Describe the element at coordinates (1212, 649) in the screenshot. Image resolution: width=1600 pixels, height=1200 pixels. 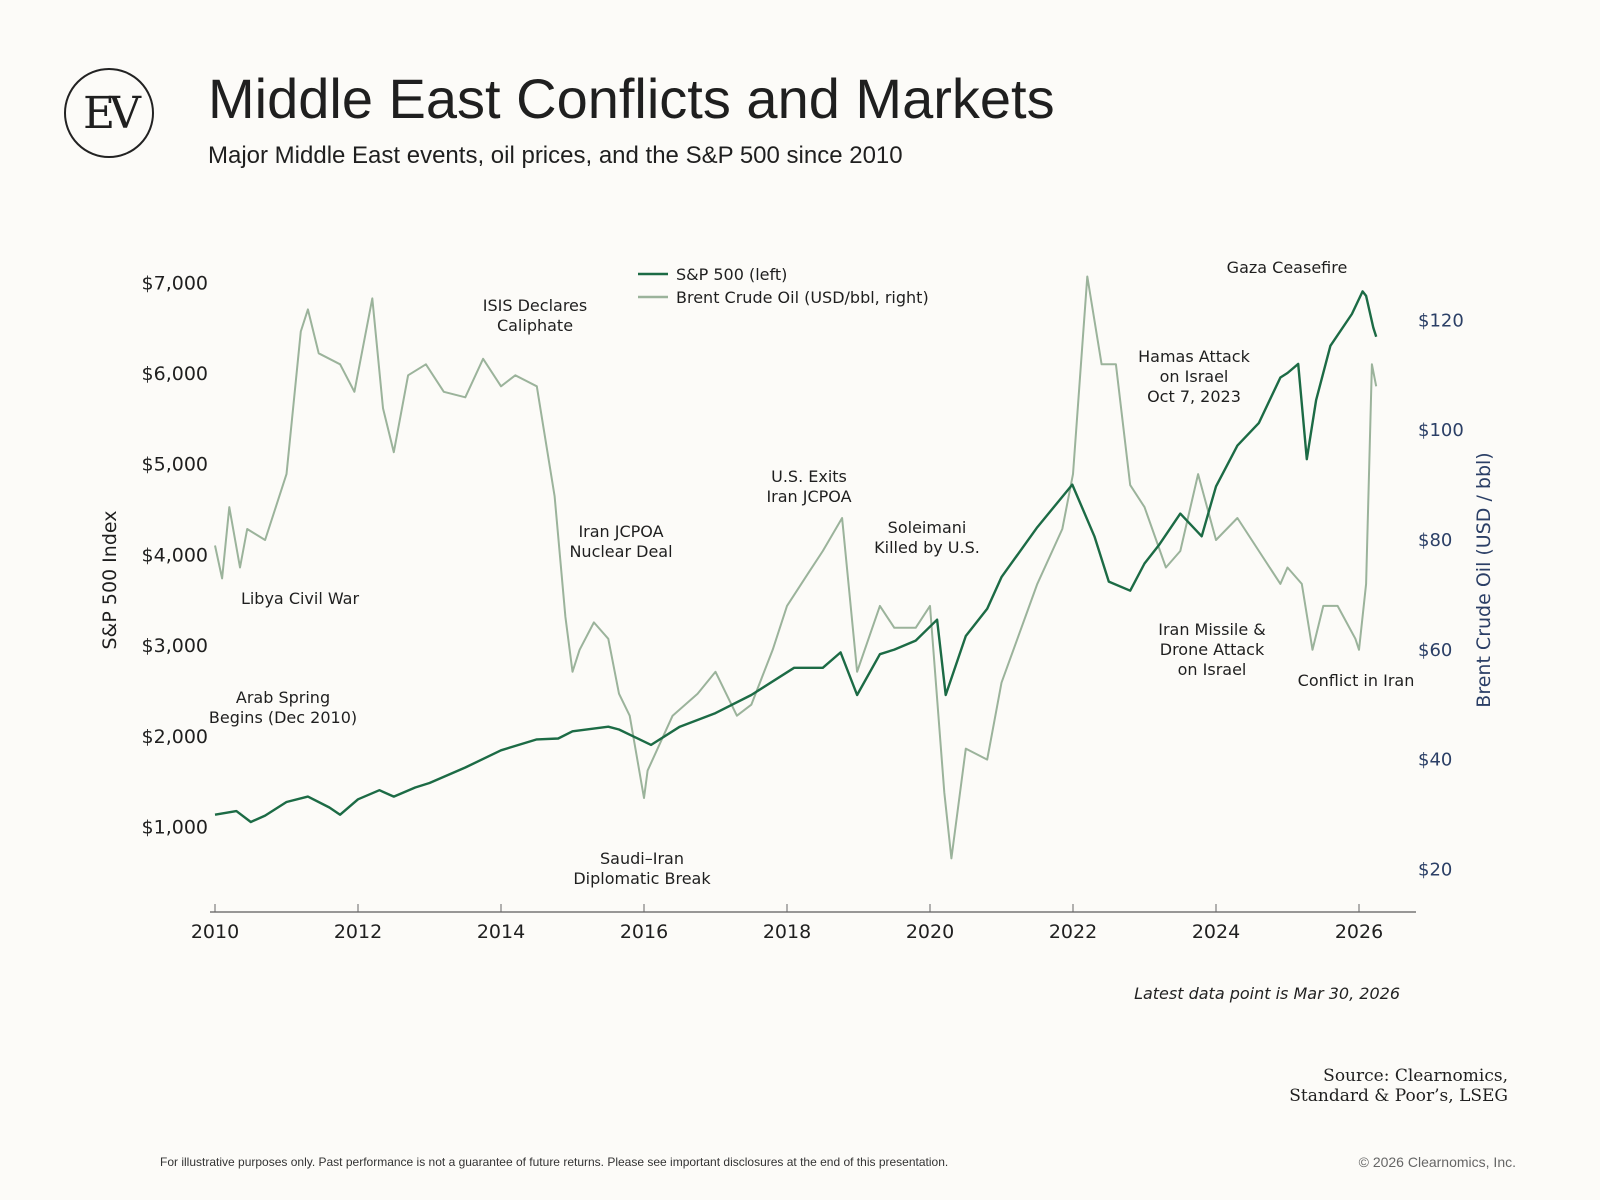
I see `annotation-label: Drone Attack` at that location.